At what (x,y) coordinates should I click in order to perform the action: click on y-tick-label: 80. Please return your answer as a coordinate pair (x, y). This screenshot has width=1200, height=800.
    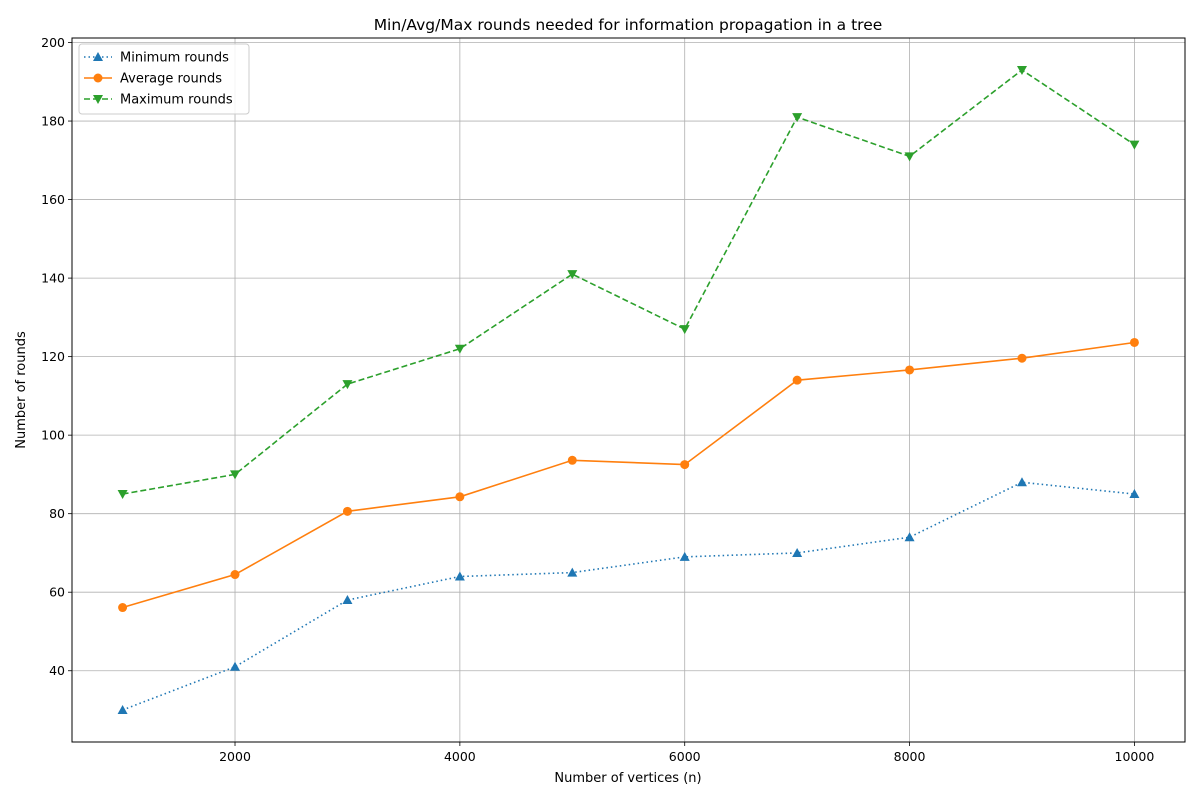
    Looking at the image, I should click on (57, 513).